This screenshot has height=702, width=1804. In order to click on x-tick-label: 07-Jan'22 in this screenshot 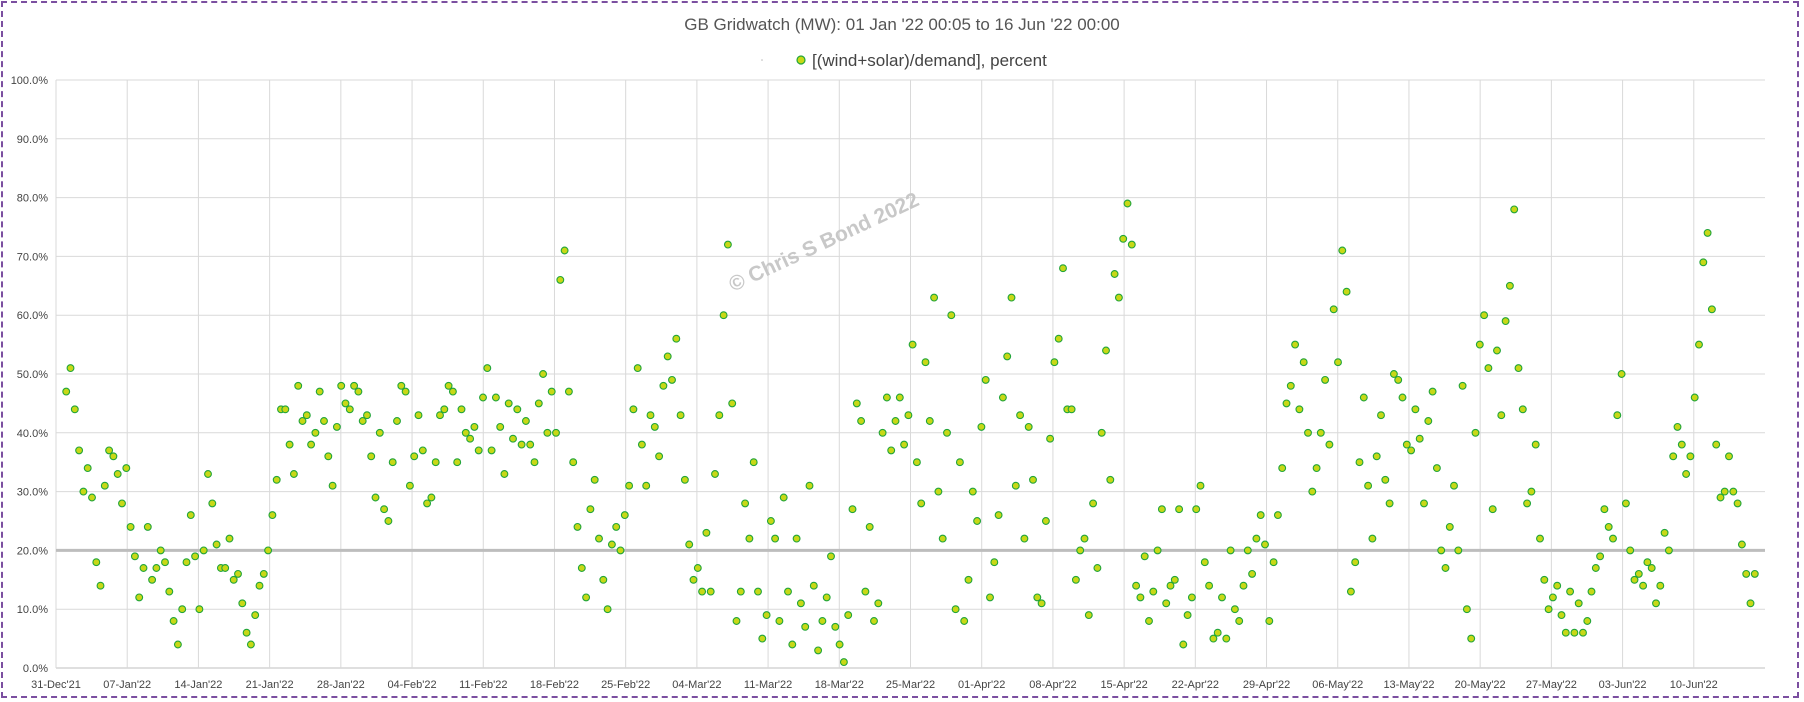, I will do `click(127, 685)`.